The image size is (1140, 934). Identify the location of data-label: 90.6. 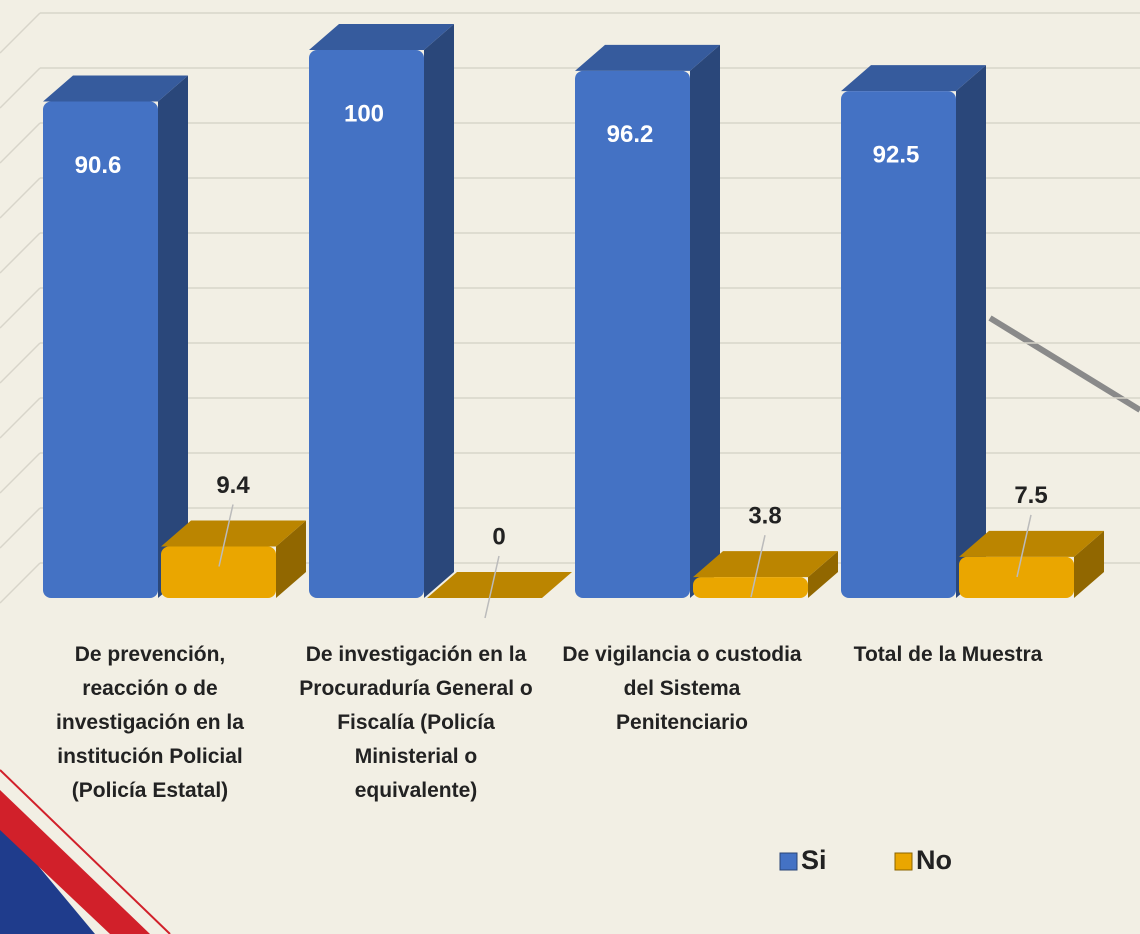
(98, 165).